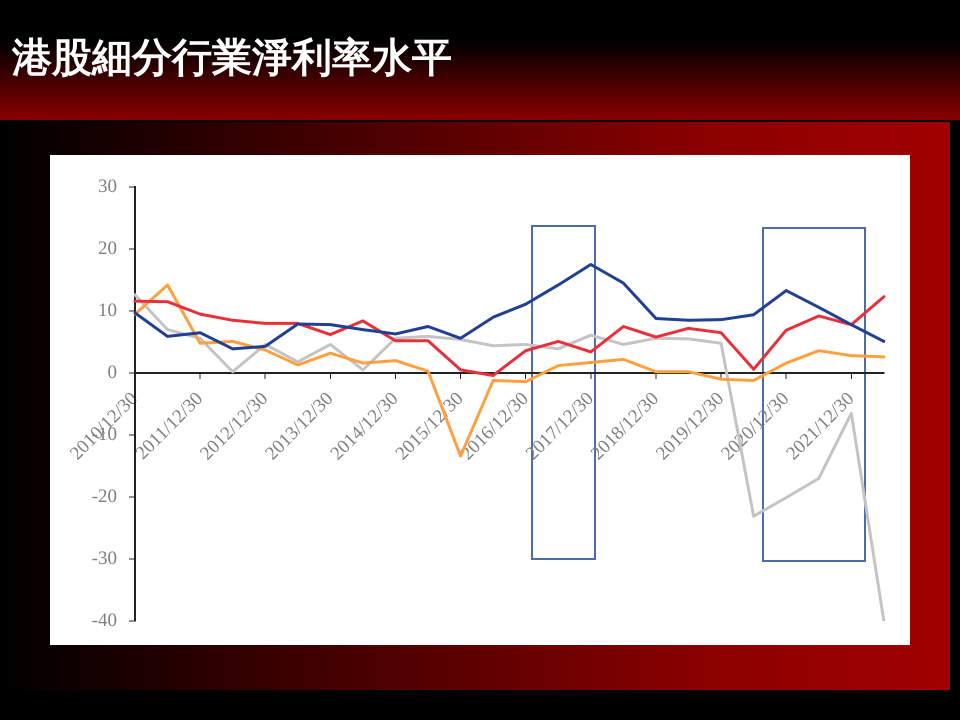  Describe the element at coordinates (104, 558) in the screenshot. I see `y-tick-label: -30` at that location.